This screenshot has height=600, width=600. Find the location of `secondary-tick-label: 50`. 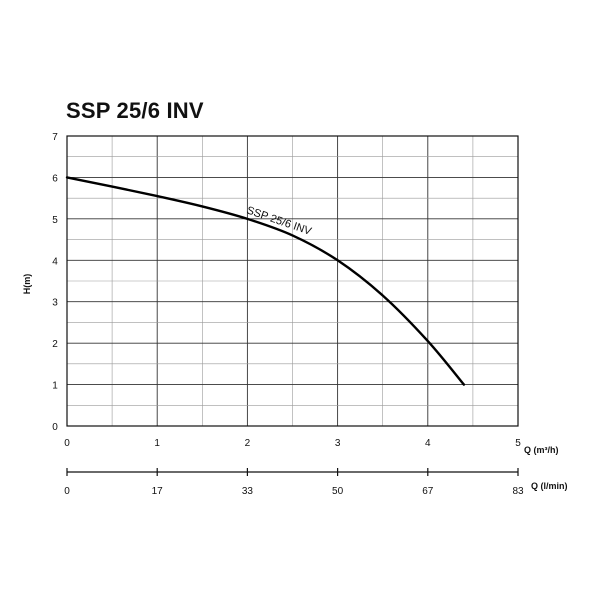

secondary-tick-label: 50 is located at coordinates (338, 491).